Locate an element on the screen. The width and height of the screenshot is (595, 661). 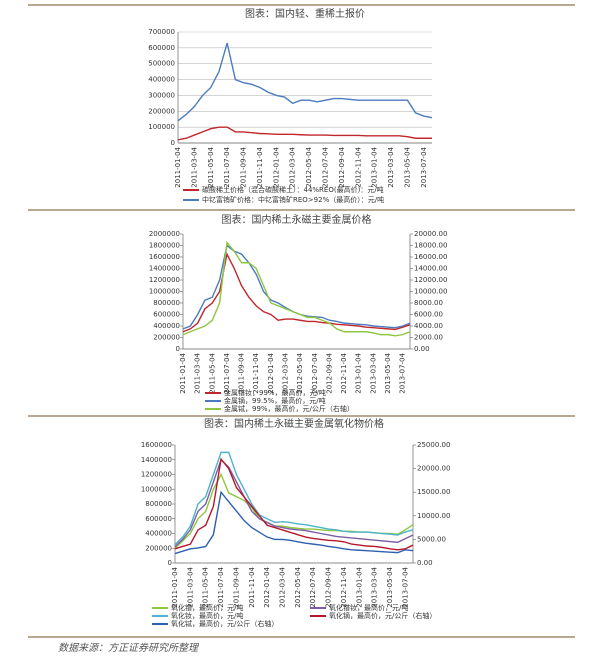
y-tick-label: 700000 is located at coordinates (161, 32).